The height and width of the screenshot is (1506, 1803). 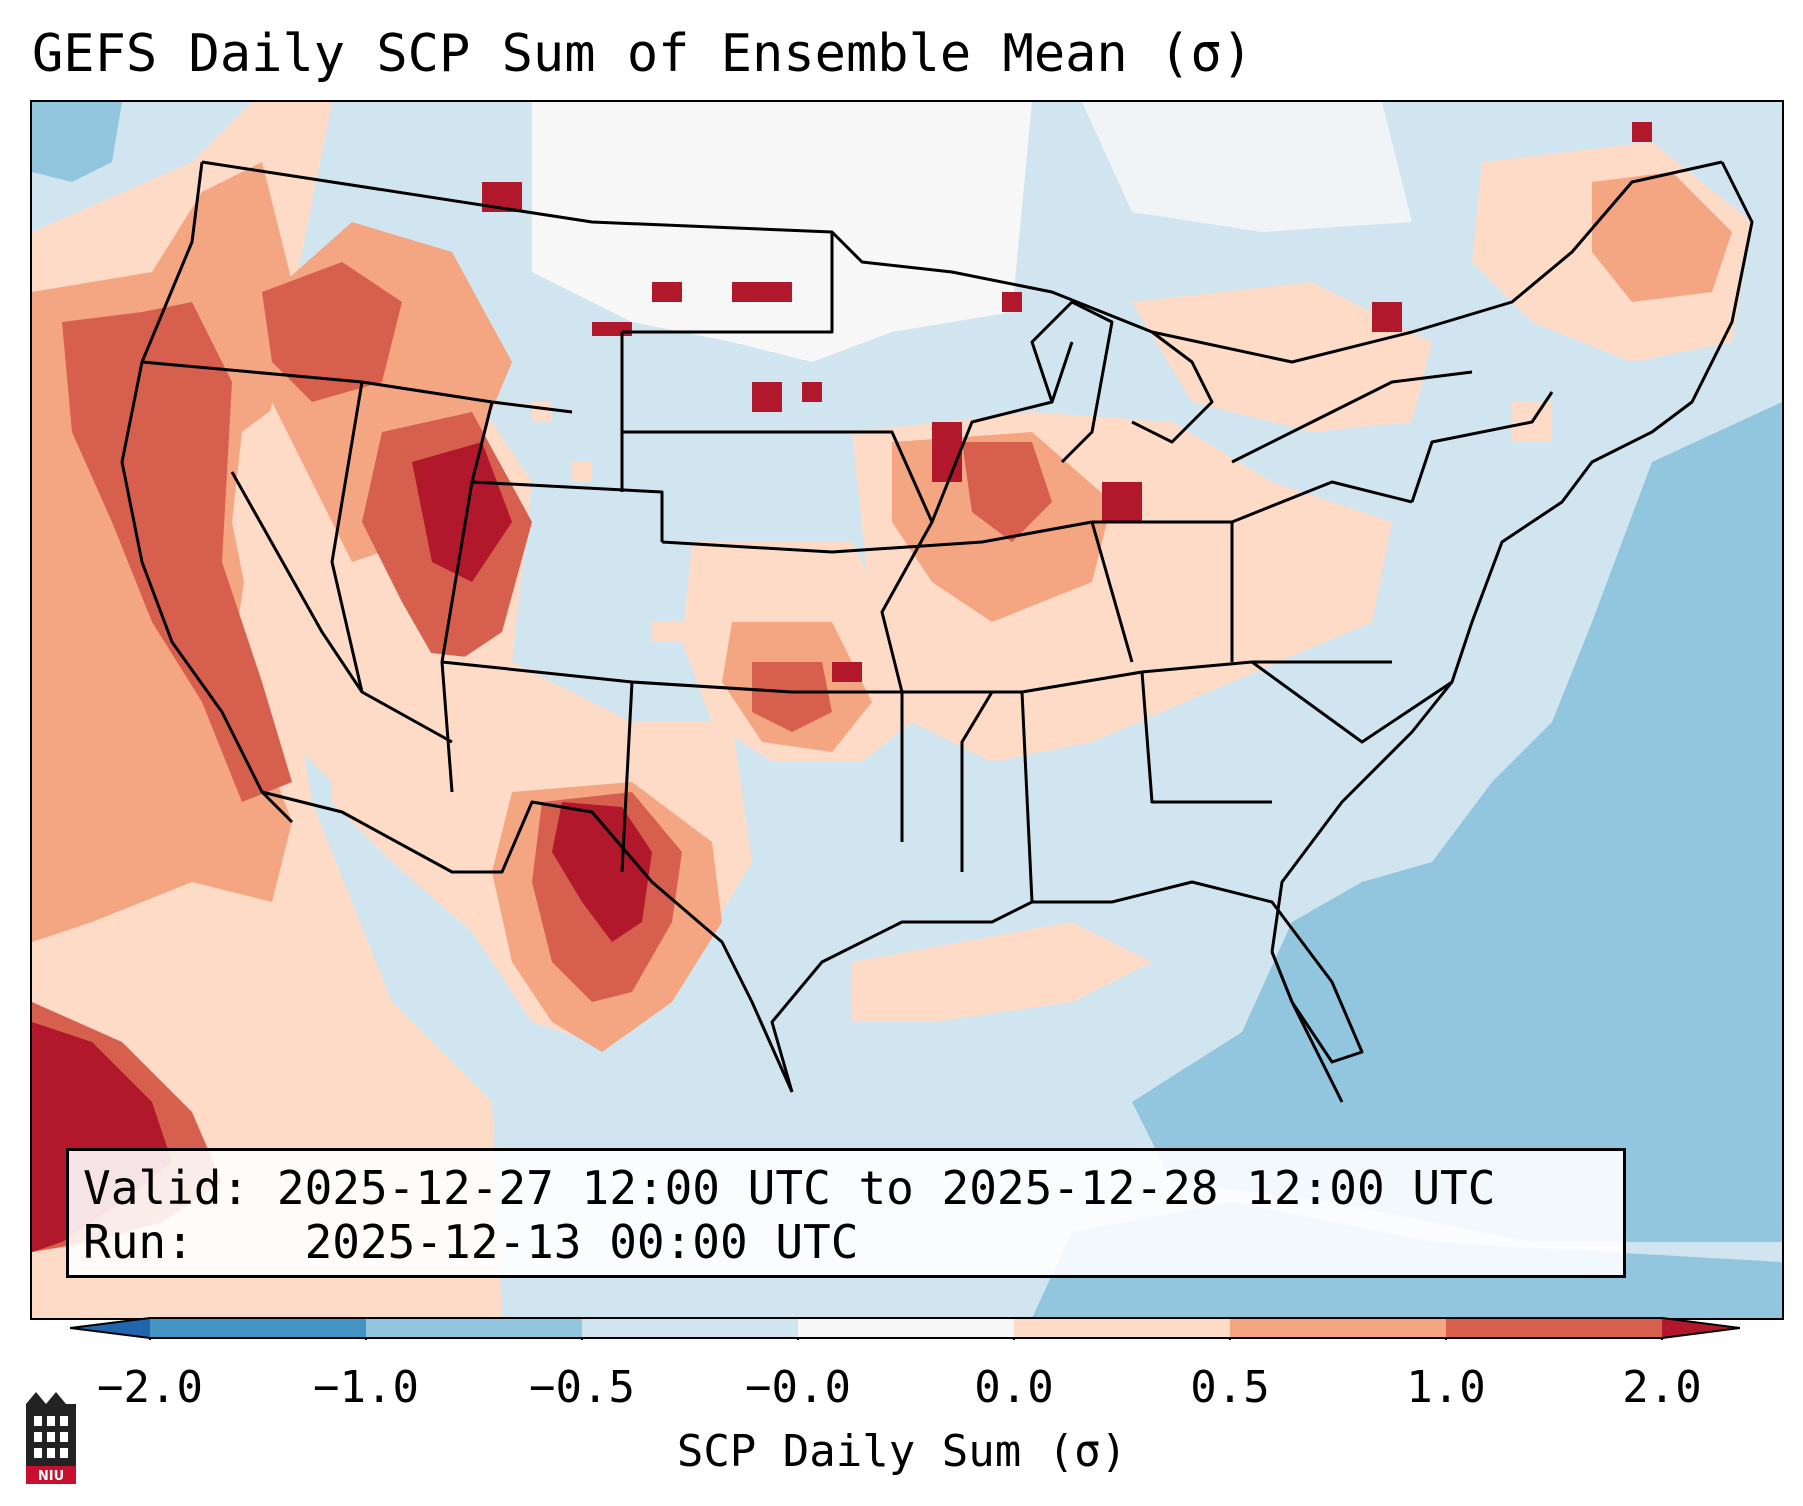 I want to click on us-west-coast, so click(x=207, y=492).